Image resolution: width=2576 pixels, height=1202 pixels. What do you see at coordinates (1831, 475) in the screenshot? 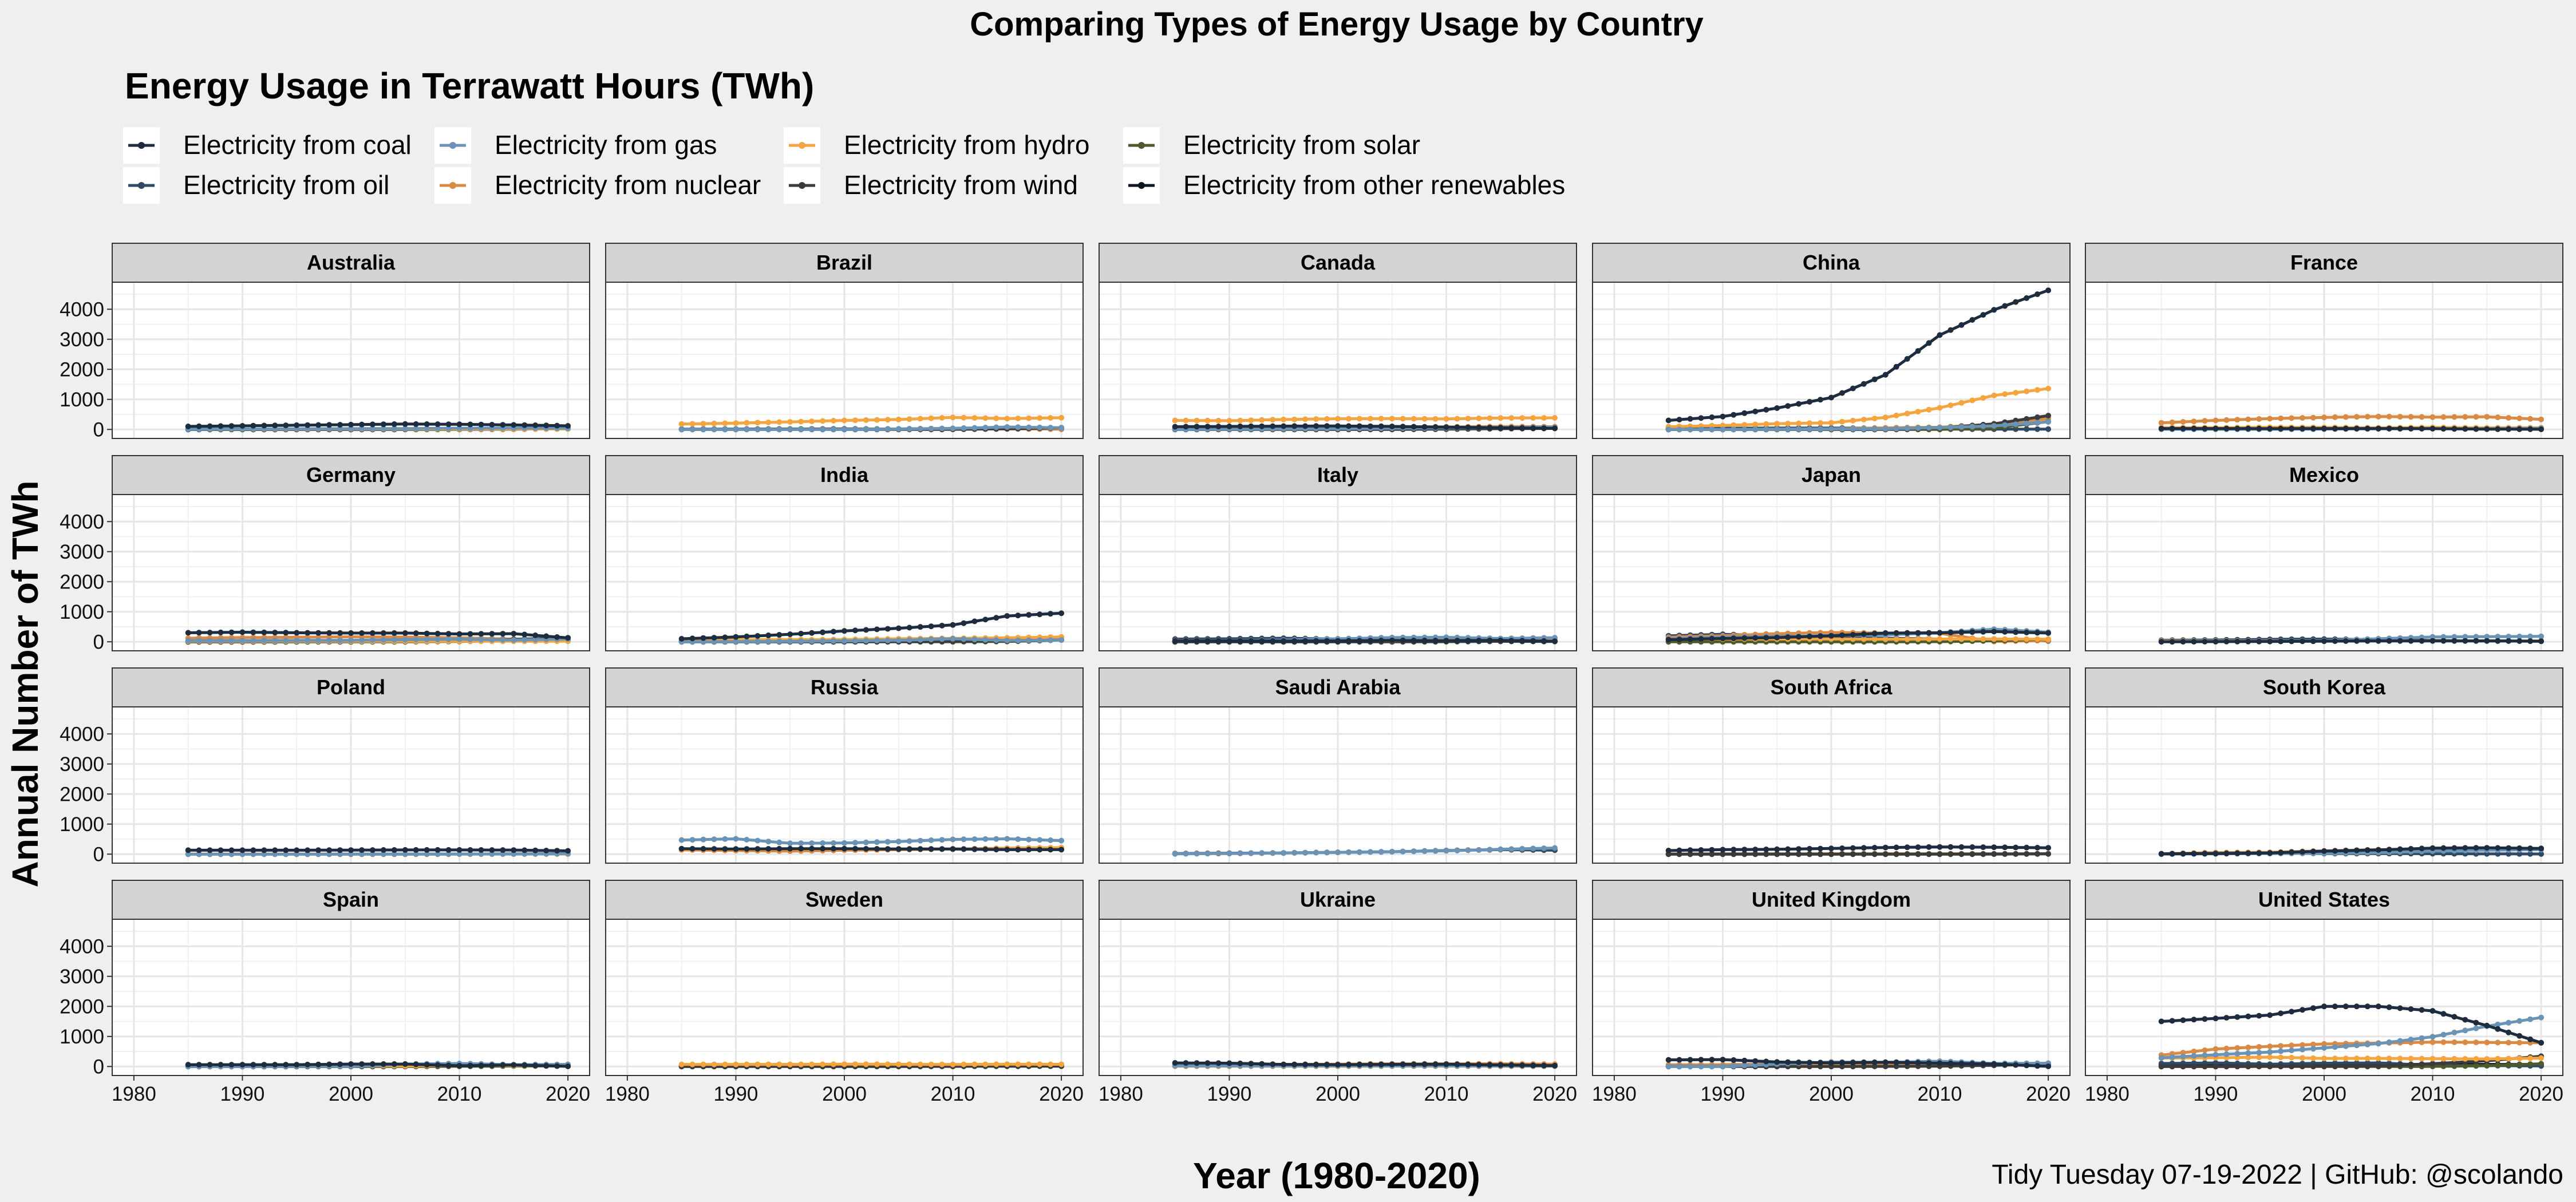
I see `facet-strip-japan` at bounding box center [1831, 475].